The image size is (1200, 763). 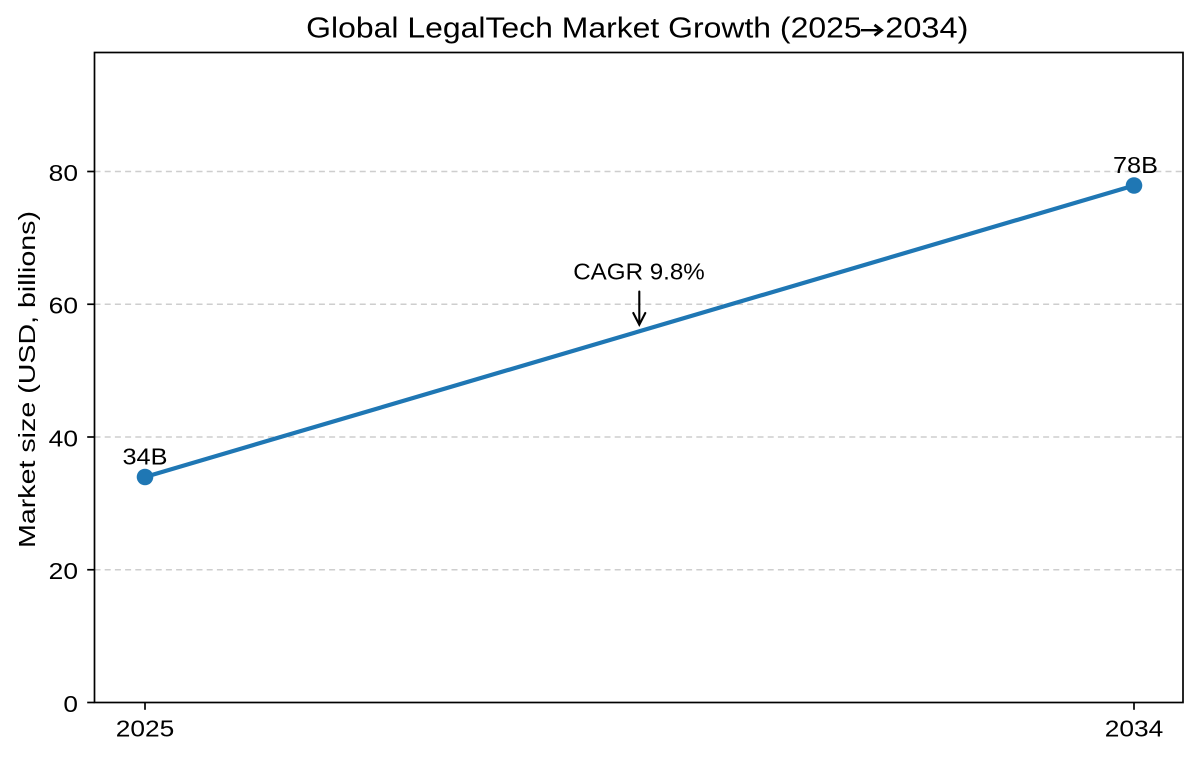 What do you see at coordinates (27, 379) in the screenshot?
I see `svg-text: Market size (USD, billions)` at bounding box center [27, 379].